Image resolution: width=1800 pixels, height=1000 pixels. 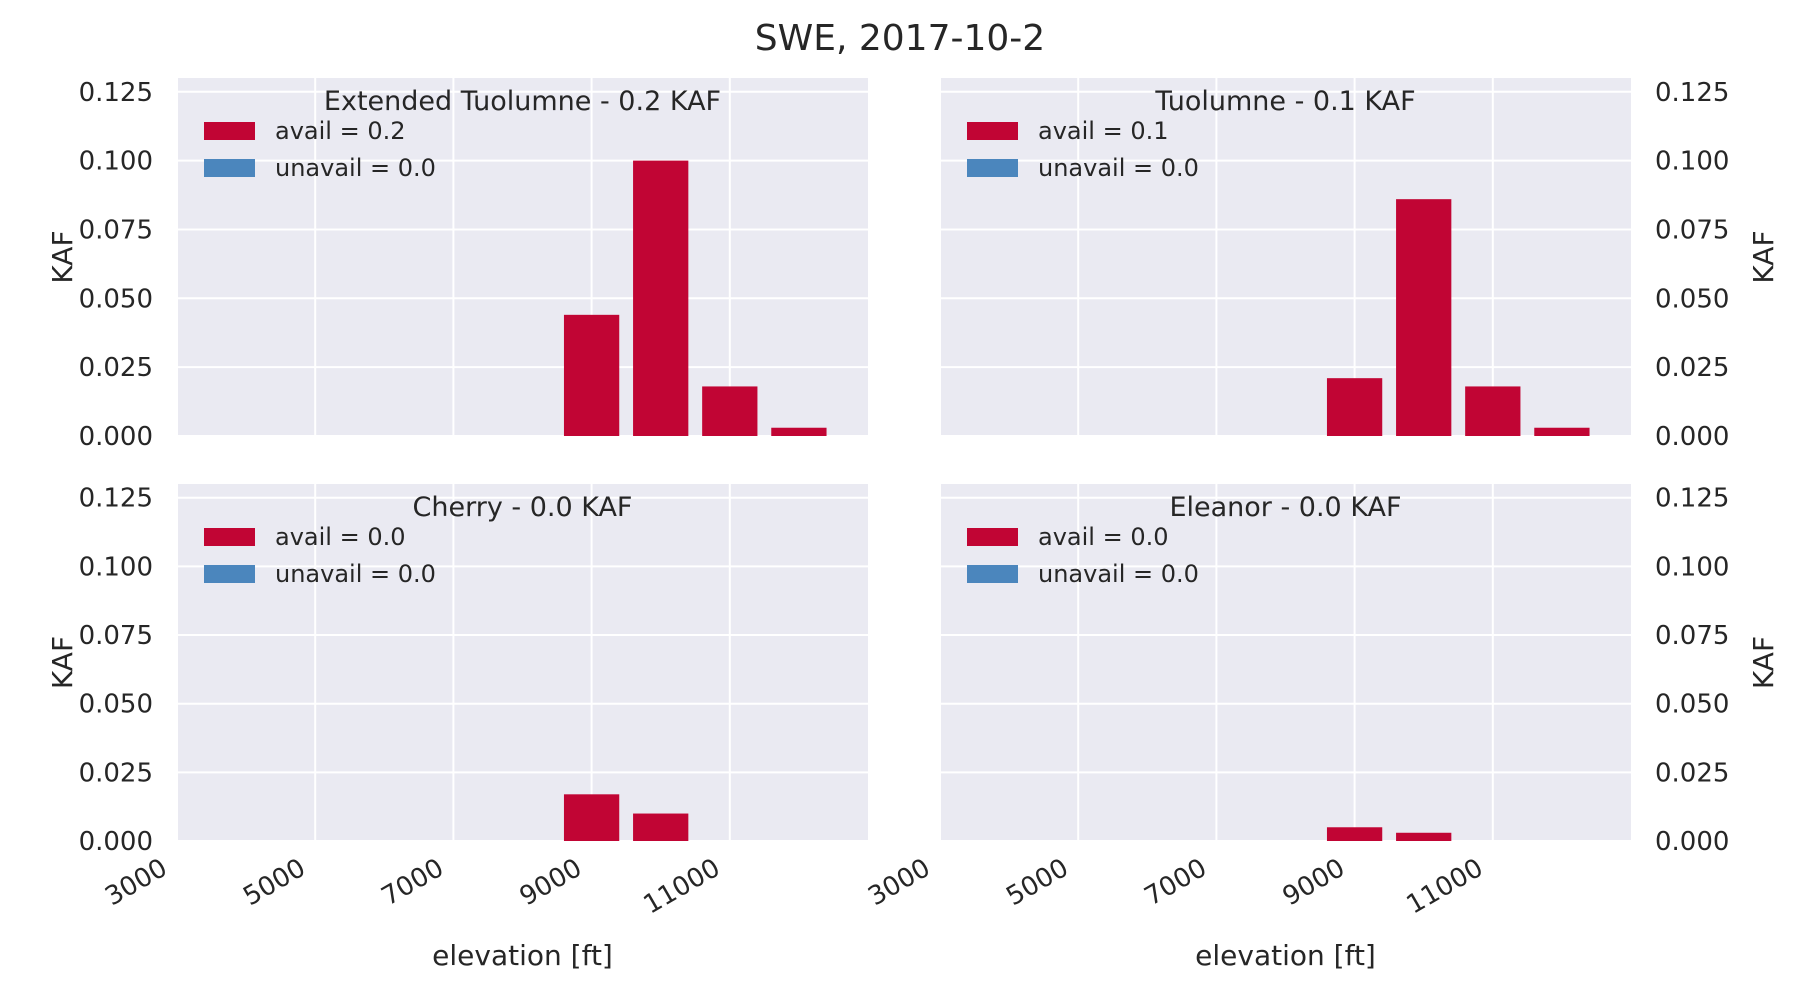 I want to click on legend-label-avail: avail = 0.1, so click(x=1103, y=131).